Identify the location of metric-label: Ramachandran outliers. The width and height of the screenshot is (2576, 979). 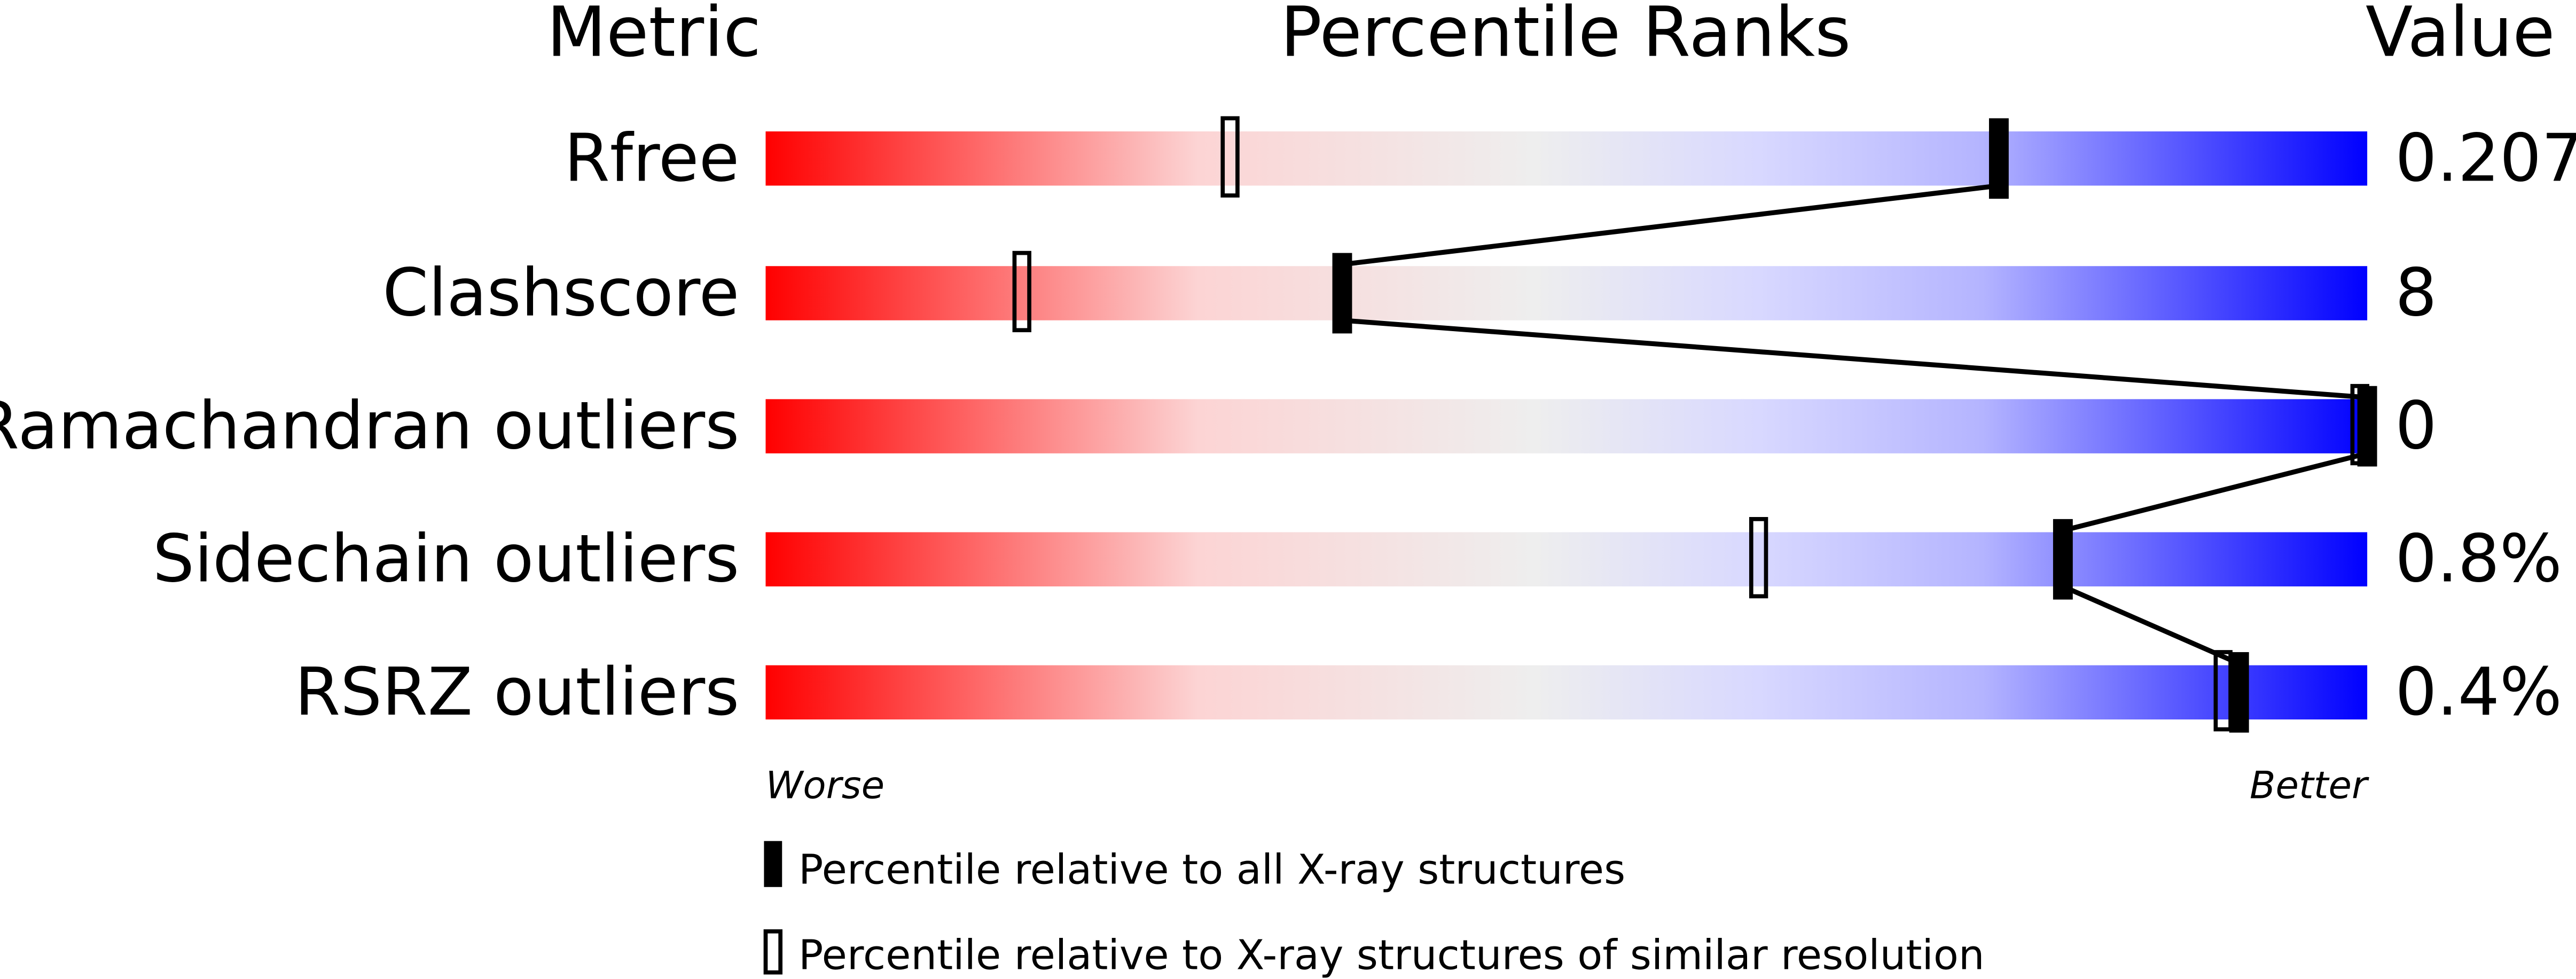
(369, 426).